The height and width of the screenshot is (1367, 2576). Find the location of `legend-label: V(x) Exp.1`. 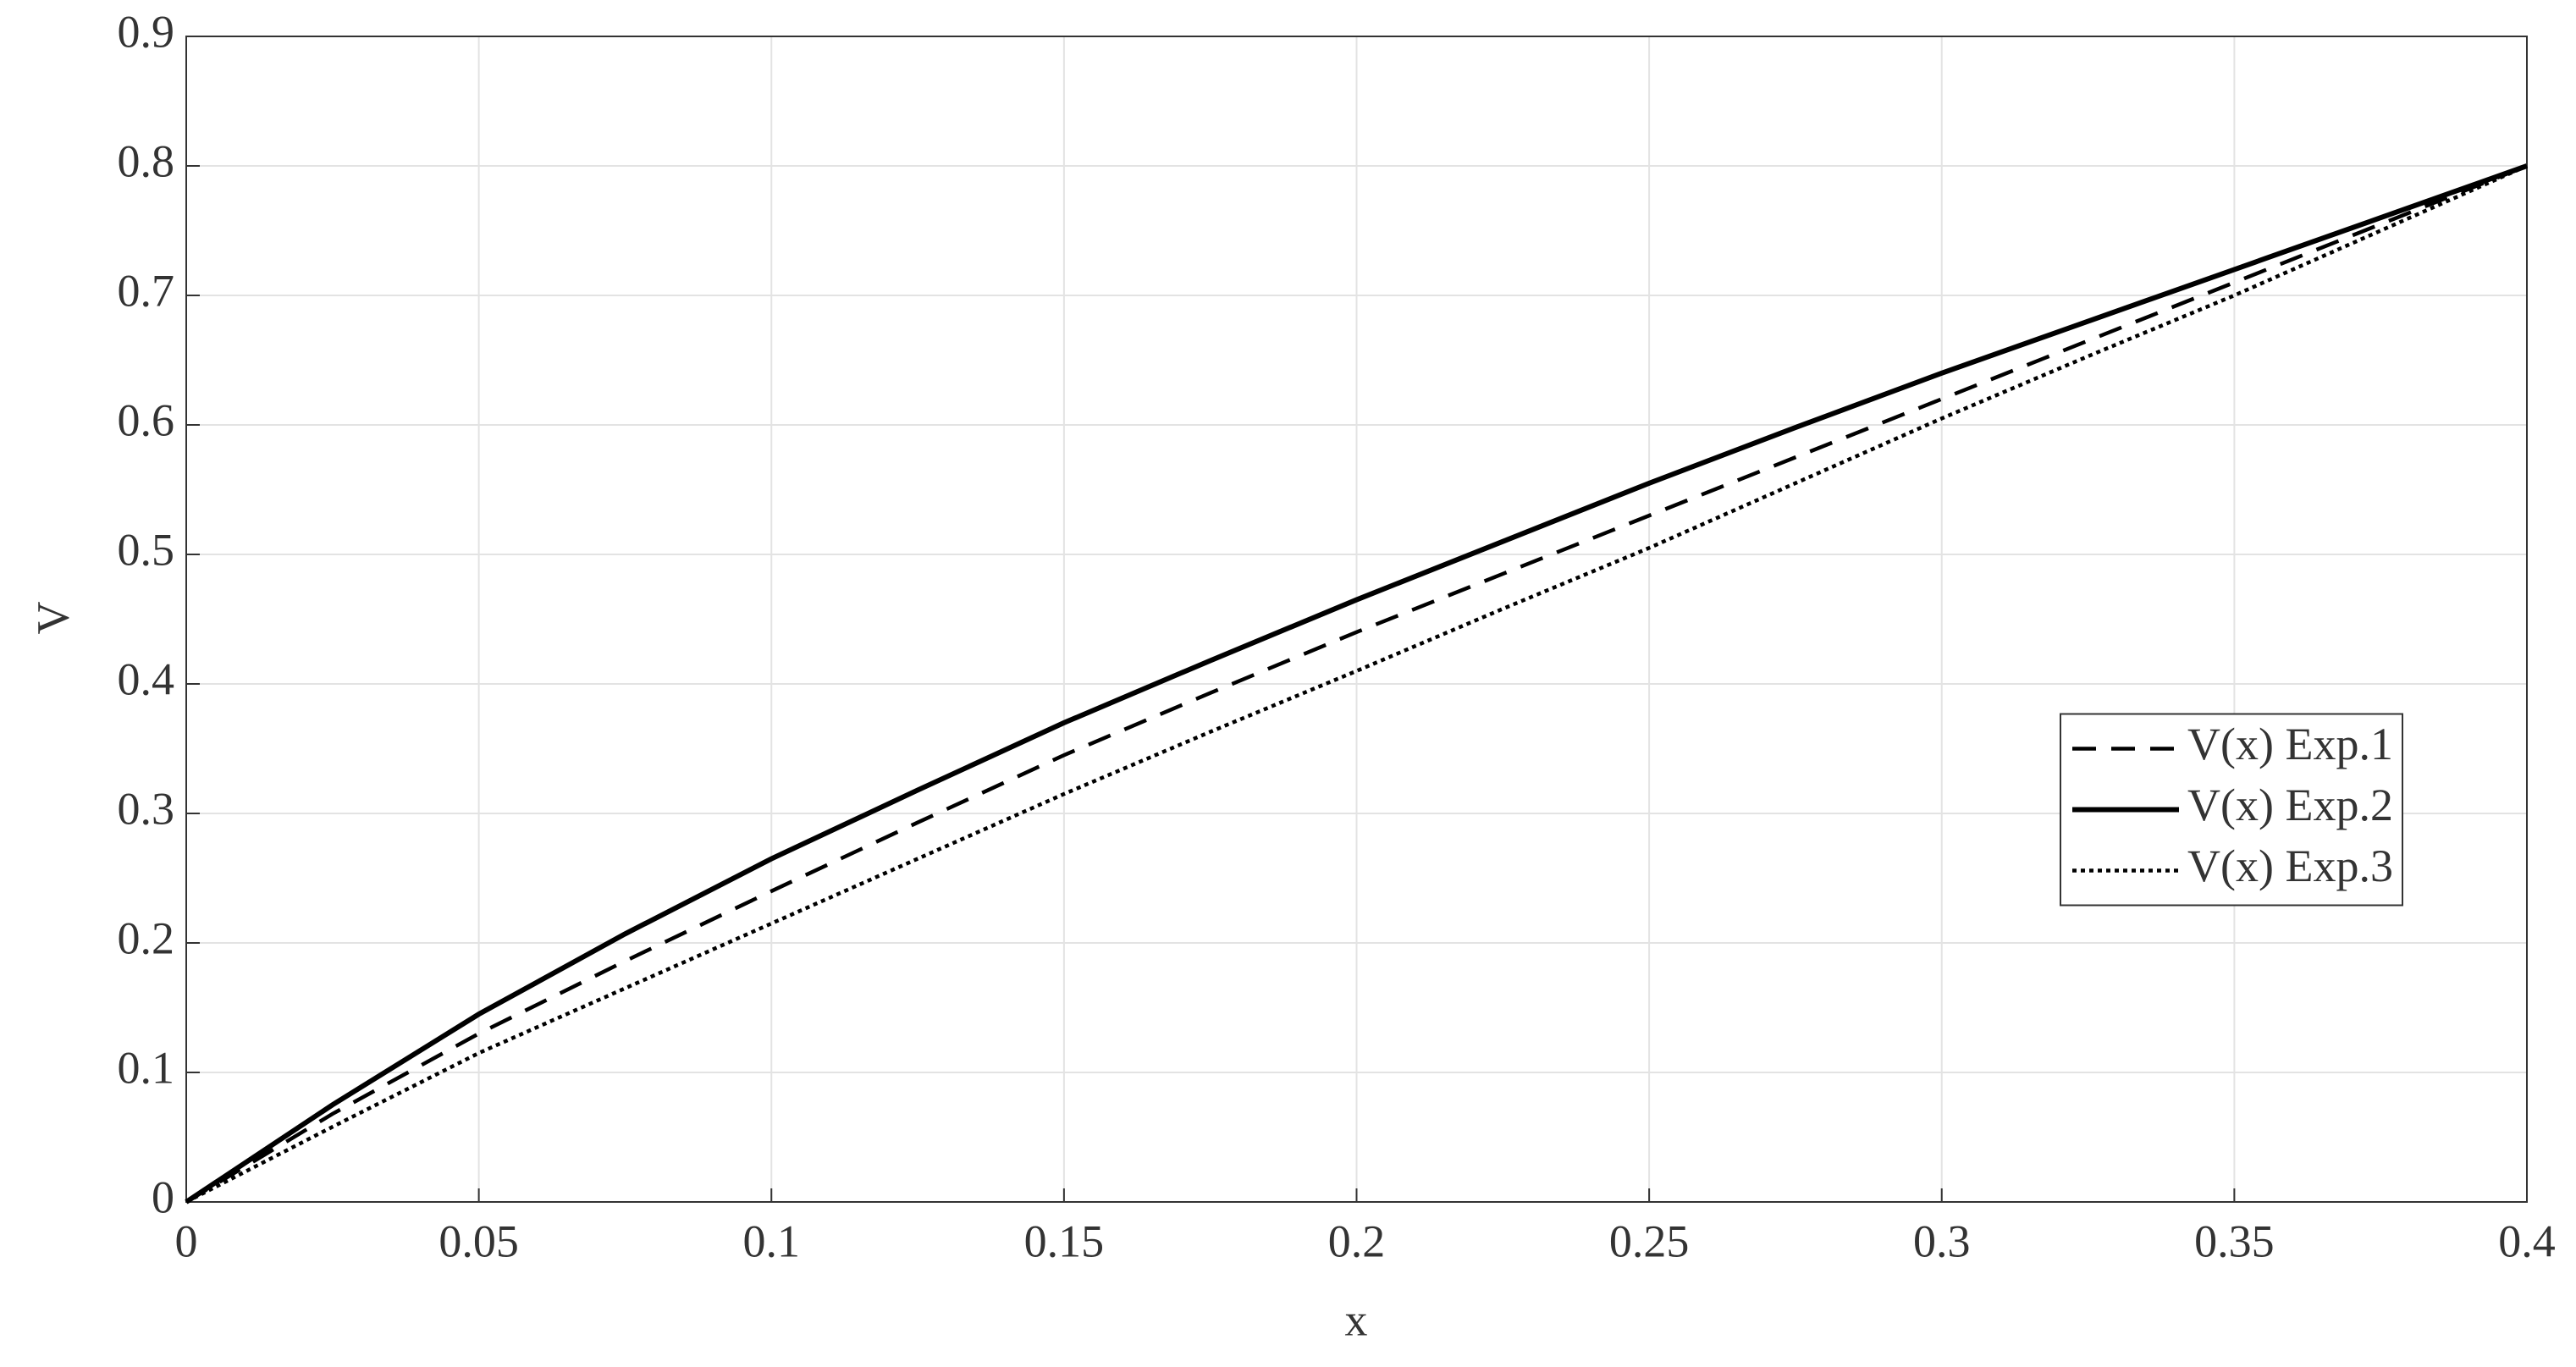

legend-label: V(x) Exp.1 is located at coordinates (2290, 744).